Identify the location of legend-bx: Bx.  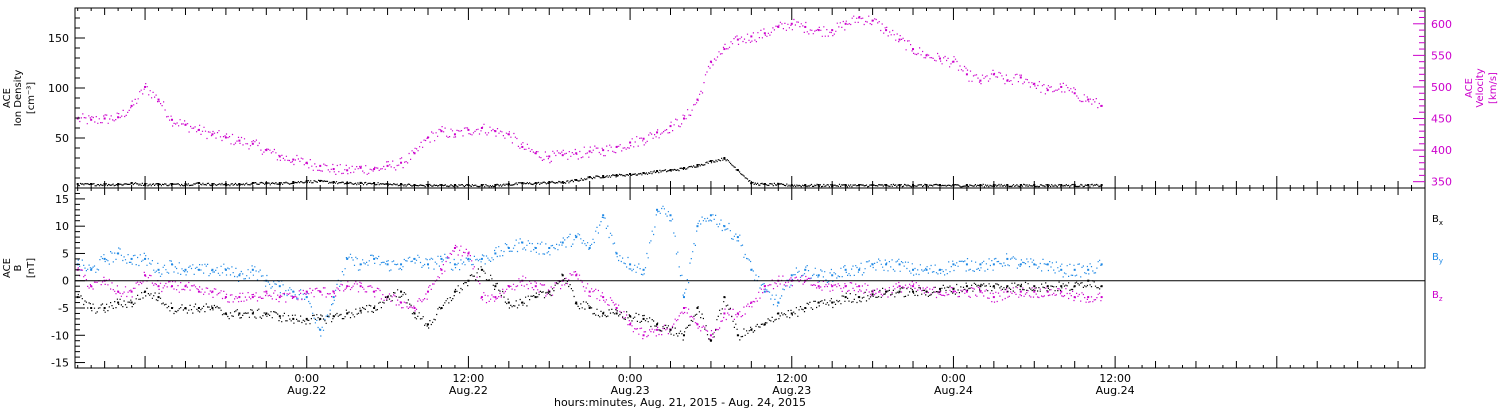
(1437, 220).